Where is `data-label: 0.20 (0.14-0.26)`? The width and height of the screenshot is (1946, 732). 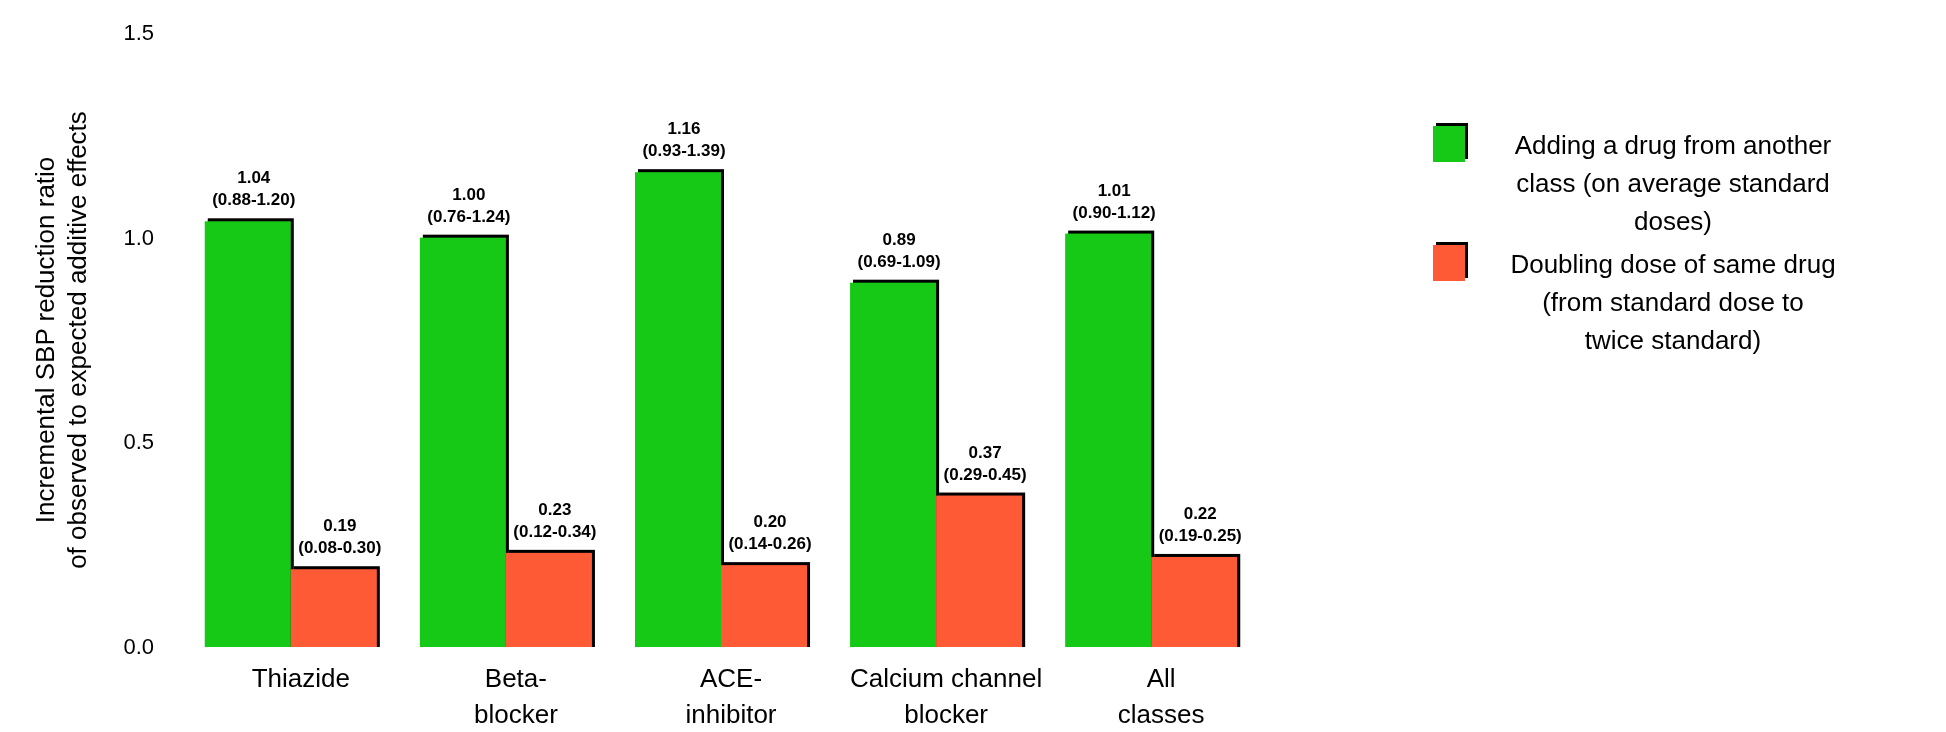
data-label: 0.20 (0.14-0.26) is located at coordinates (770, 533).